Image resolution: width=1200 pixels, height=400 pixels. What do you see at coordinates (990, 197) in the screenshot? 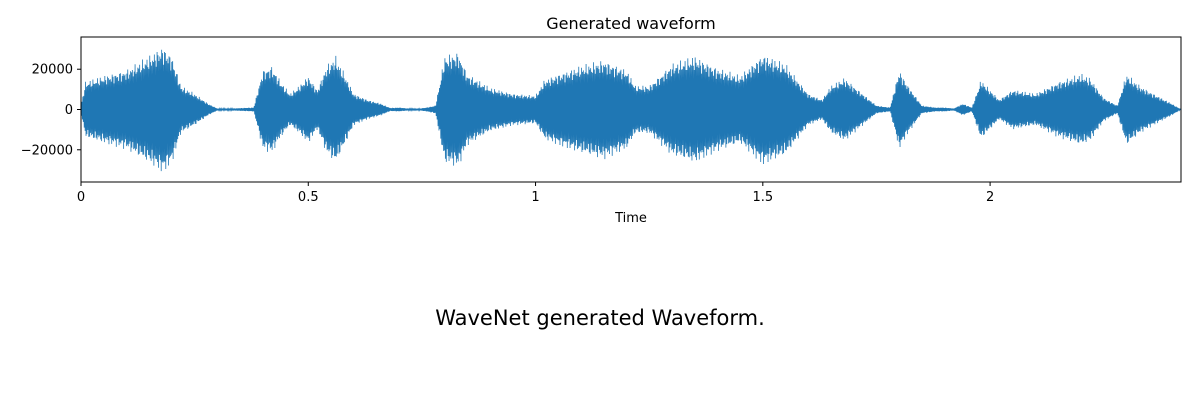
I see `x-tick-label: 2` at bounding box center [990, 197].